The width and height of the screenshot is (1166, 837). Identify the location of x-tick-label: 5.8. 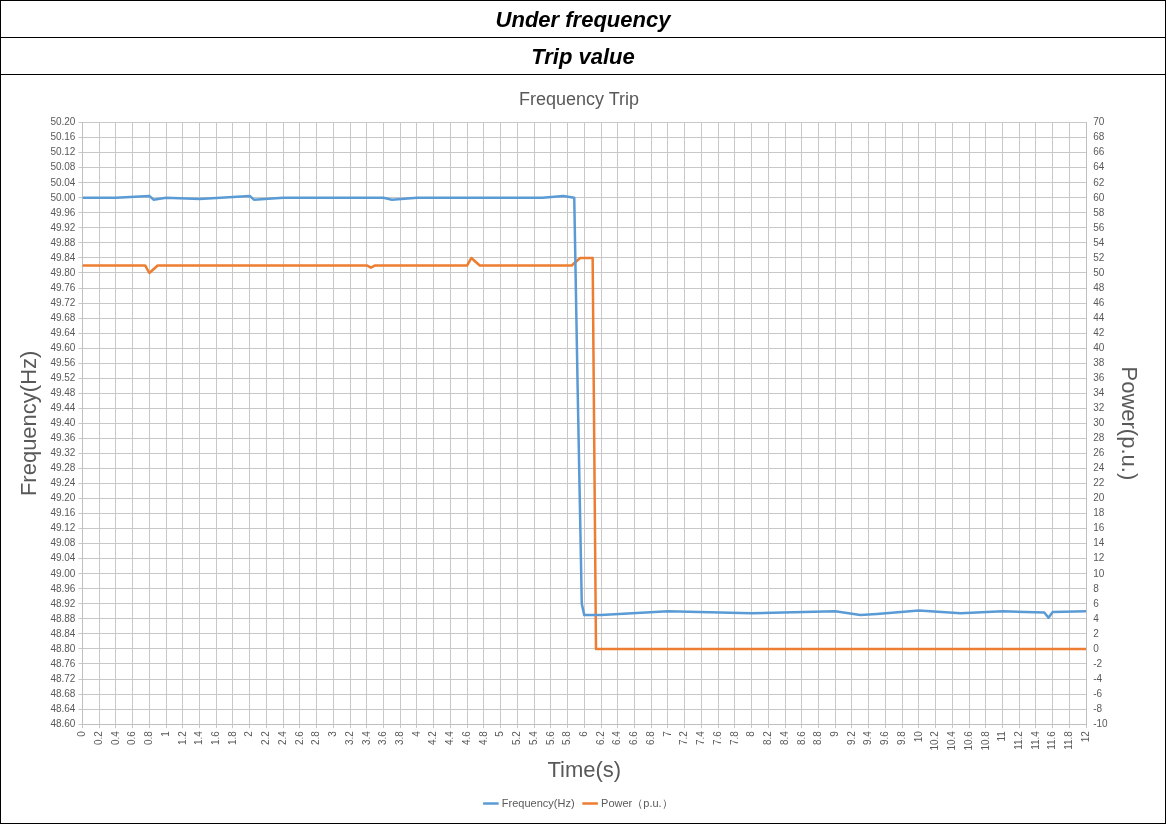
(567, 738).